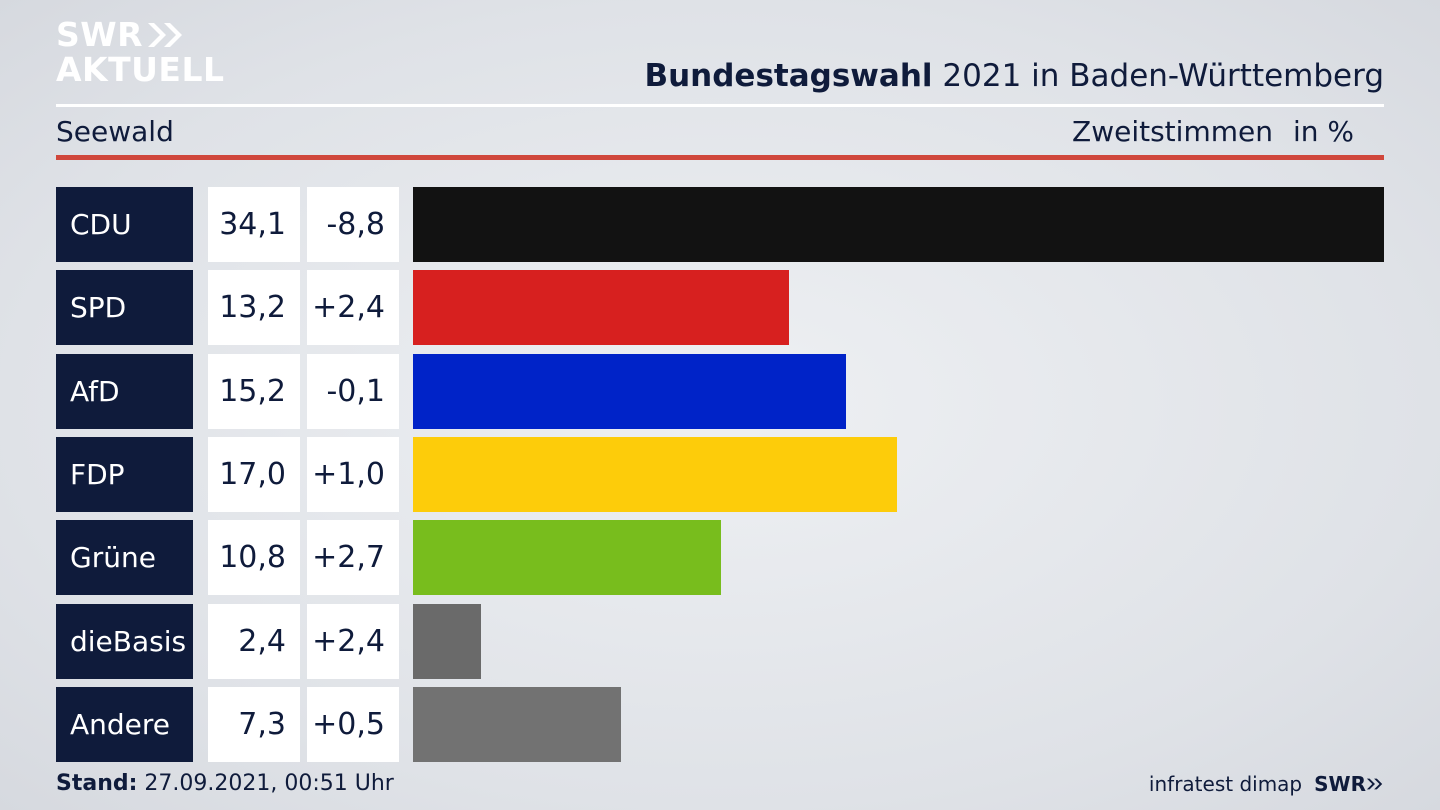  Describe the element at coordinates (124, 641) in the screenshot. I see `party-label: dieBasis` at that location.